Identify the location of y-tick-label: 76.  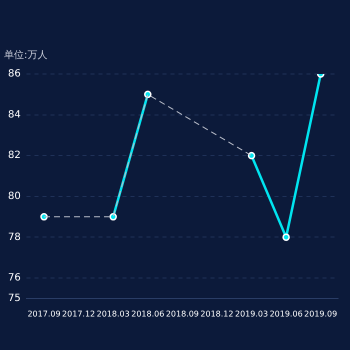
(14, 278).